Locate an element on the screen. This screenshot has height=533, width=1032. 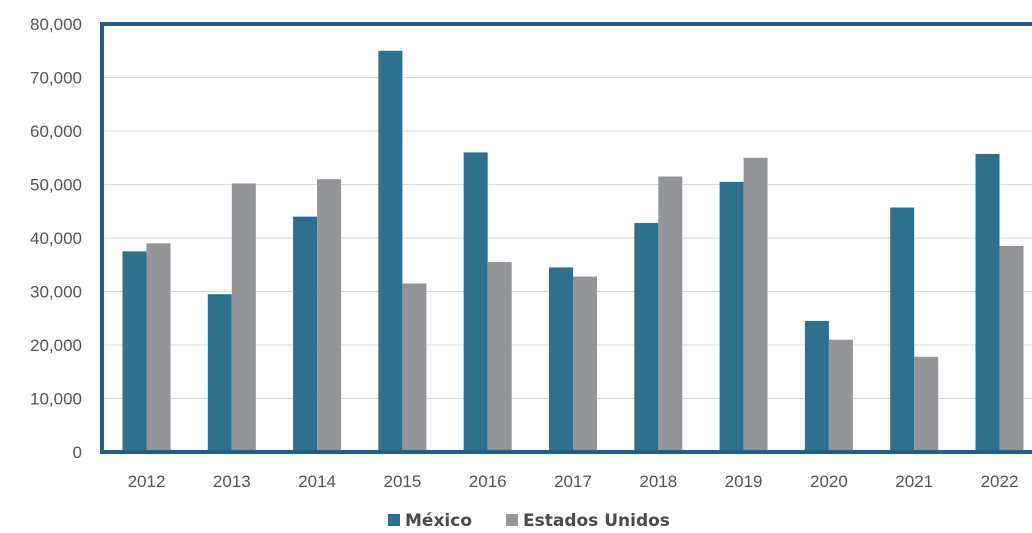
y-tick-label: 10,000 is located at coordinates (56, 399).